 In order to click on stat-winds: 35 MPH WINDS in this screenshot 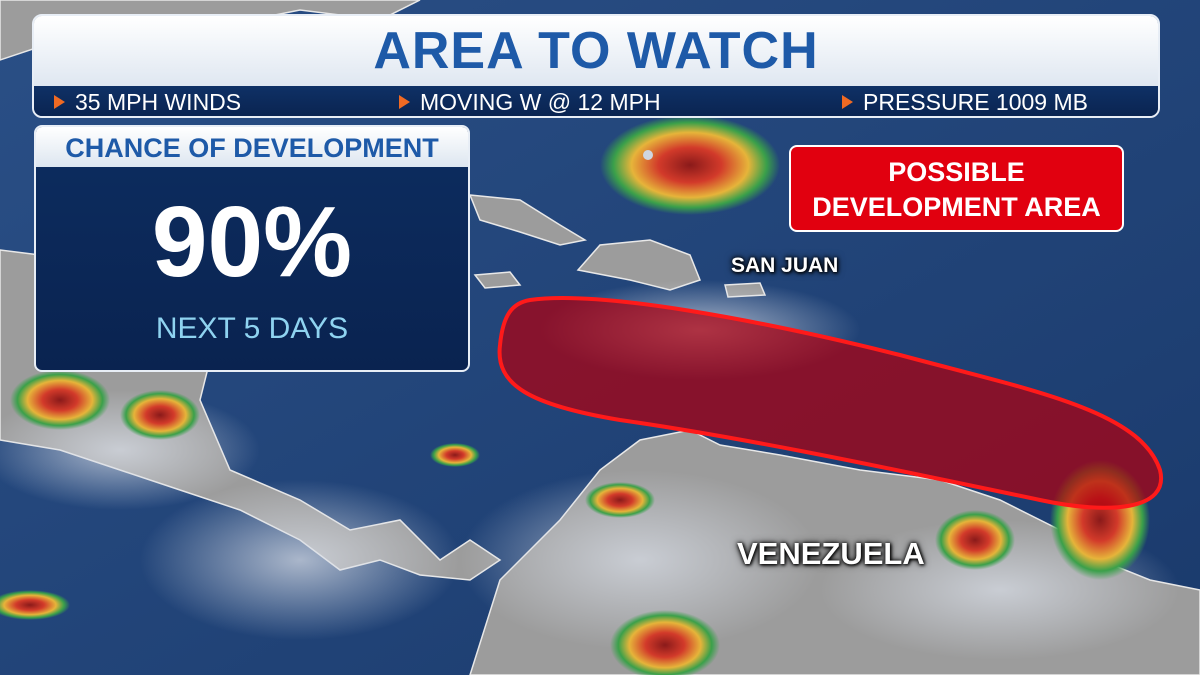, I will do `click(148, 101)`.